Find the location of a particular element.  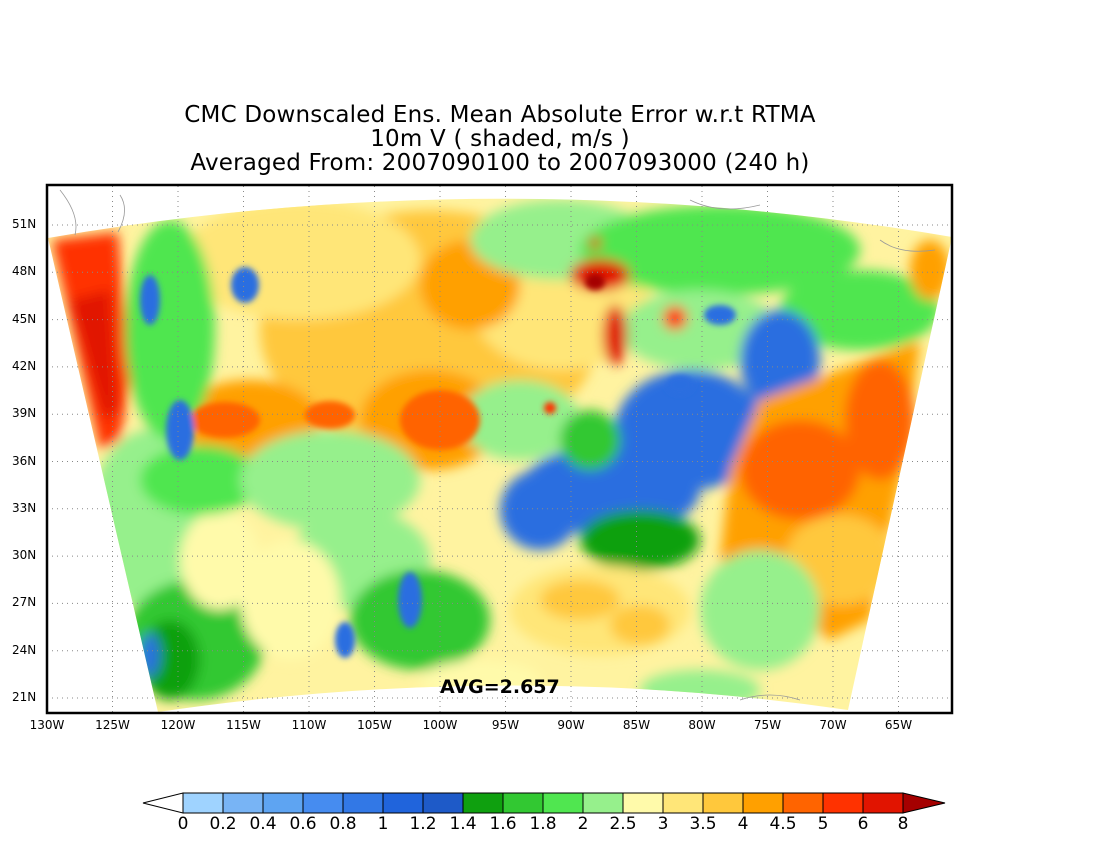

latitude-label: 51N is located at coordinates (24, 224).